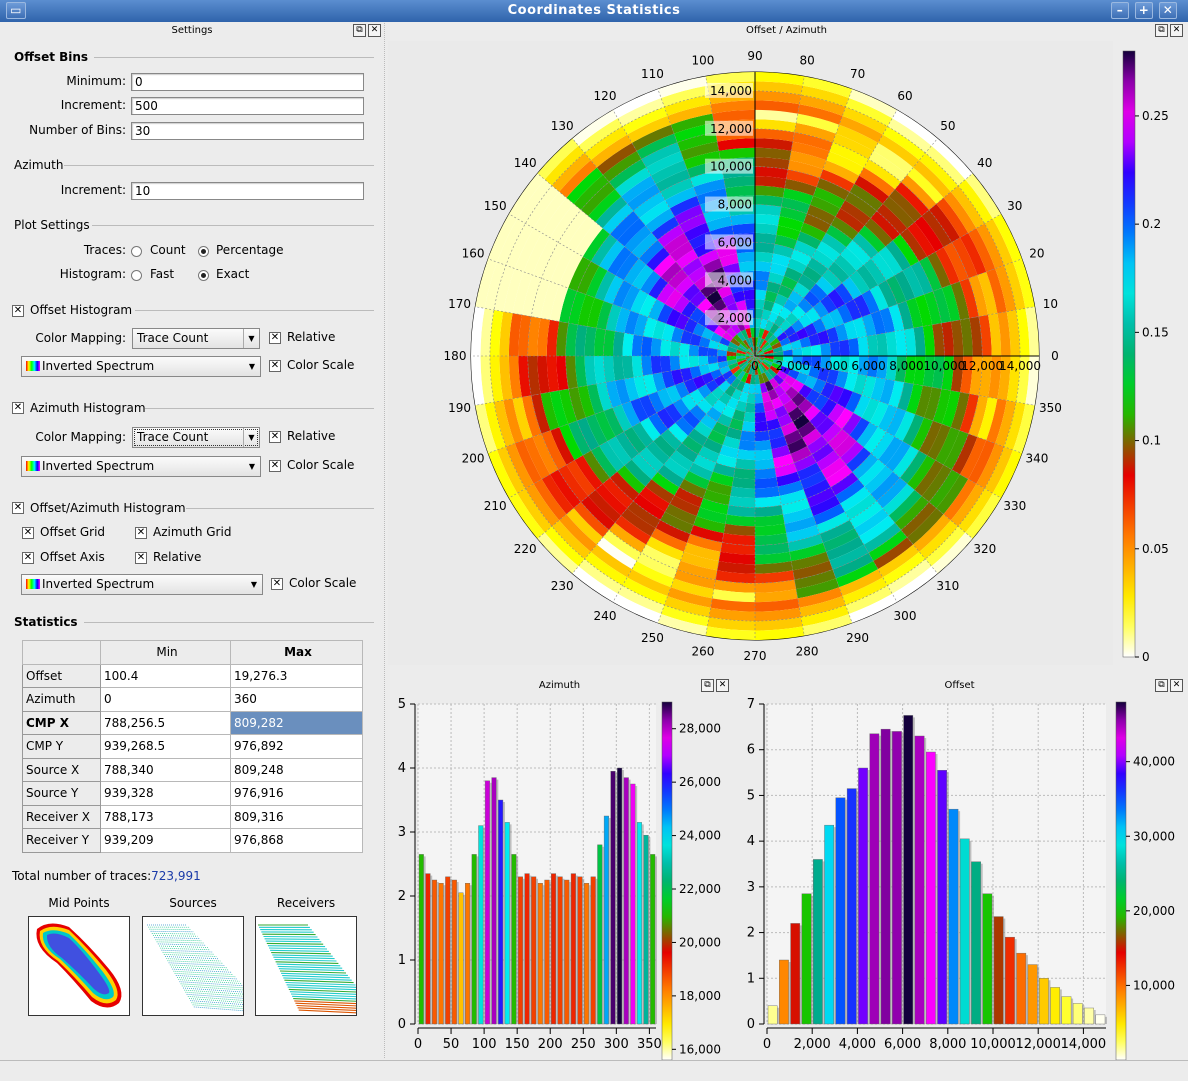 This screenshot has height=1081, width=1188. What do you see at coordinates (141, 366) in the screenshot?
I see `offset-palette-select: Inverted Spectrum ▼` at bounding box center [141, 366].